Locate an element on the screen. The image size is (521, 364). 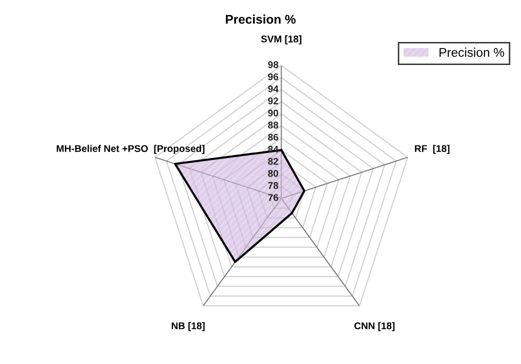
spoke-label: RF [18] is located at coordinates (432, 149).